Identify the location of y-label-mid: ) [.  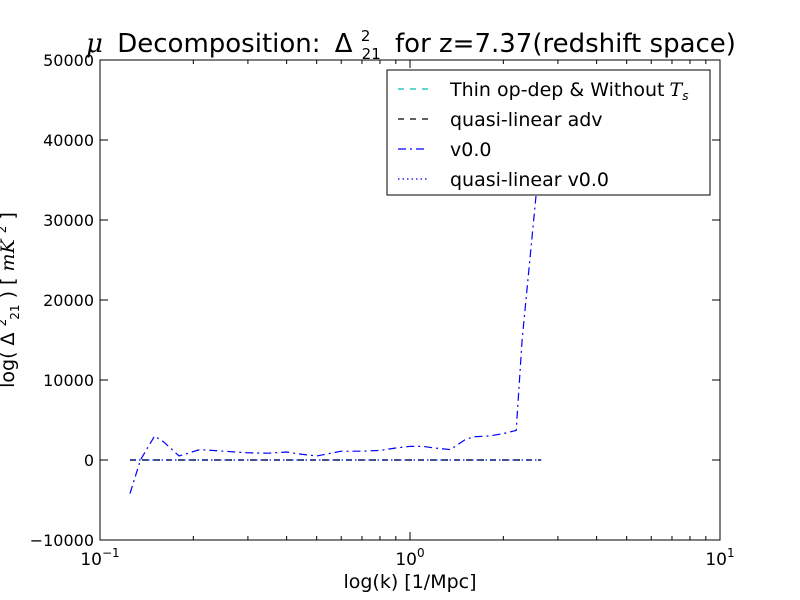
(9, 288).